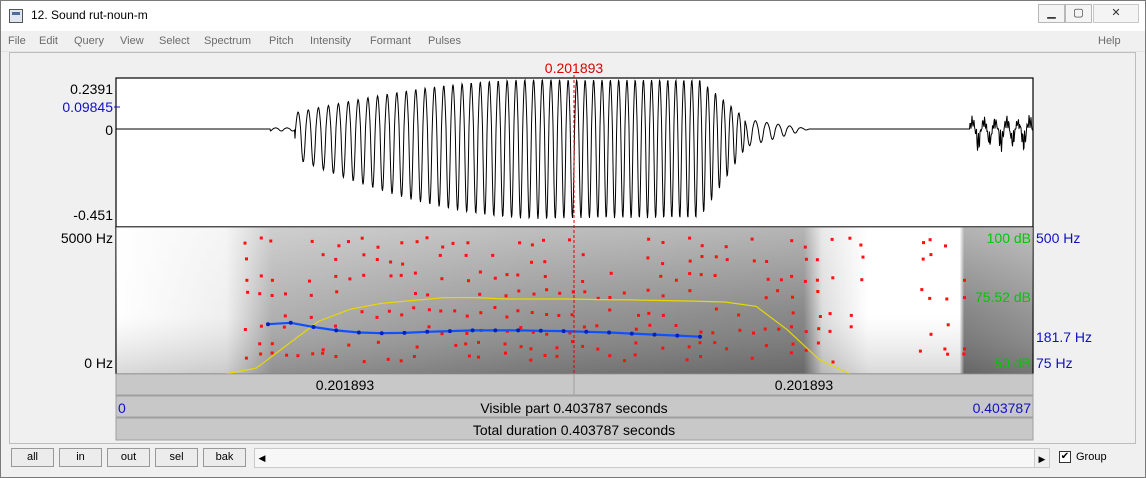  I want to click on menu-query: Query, so click(89, 41).